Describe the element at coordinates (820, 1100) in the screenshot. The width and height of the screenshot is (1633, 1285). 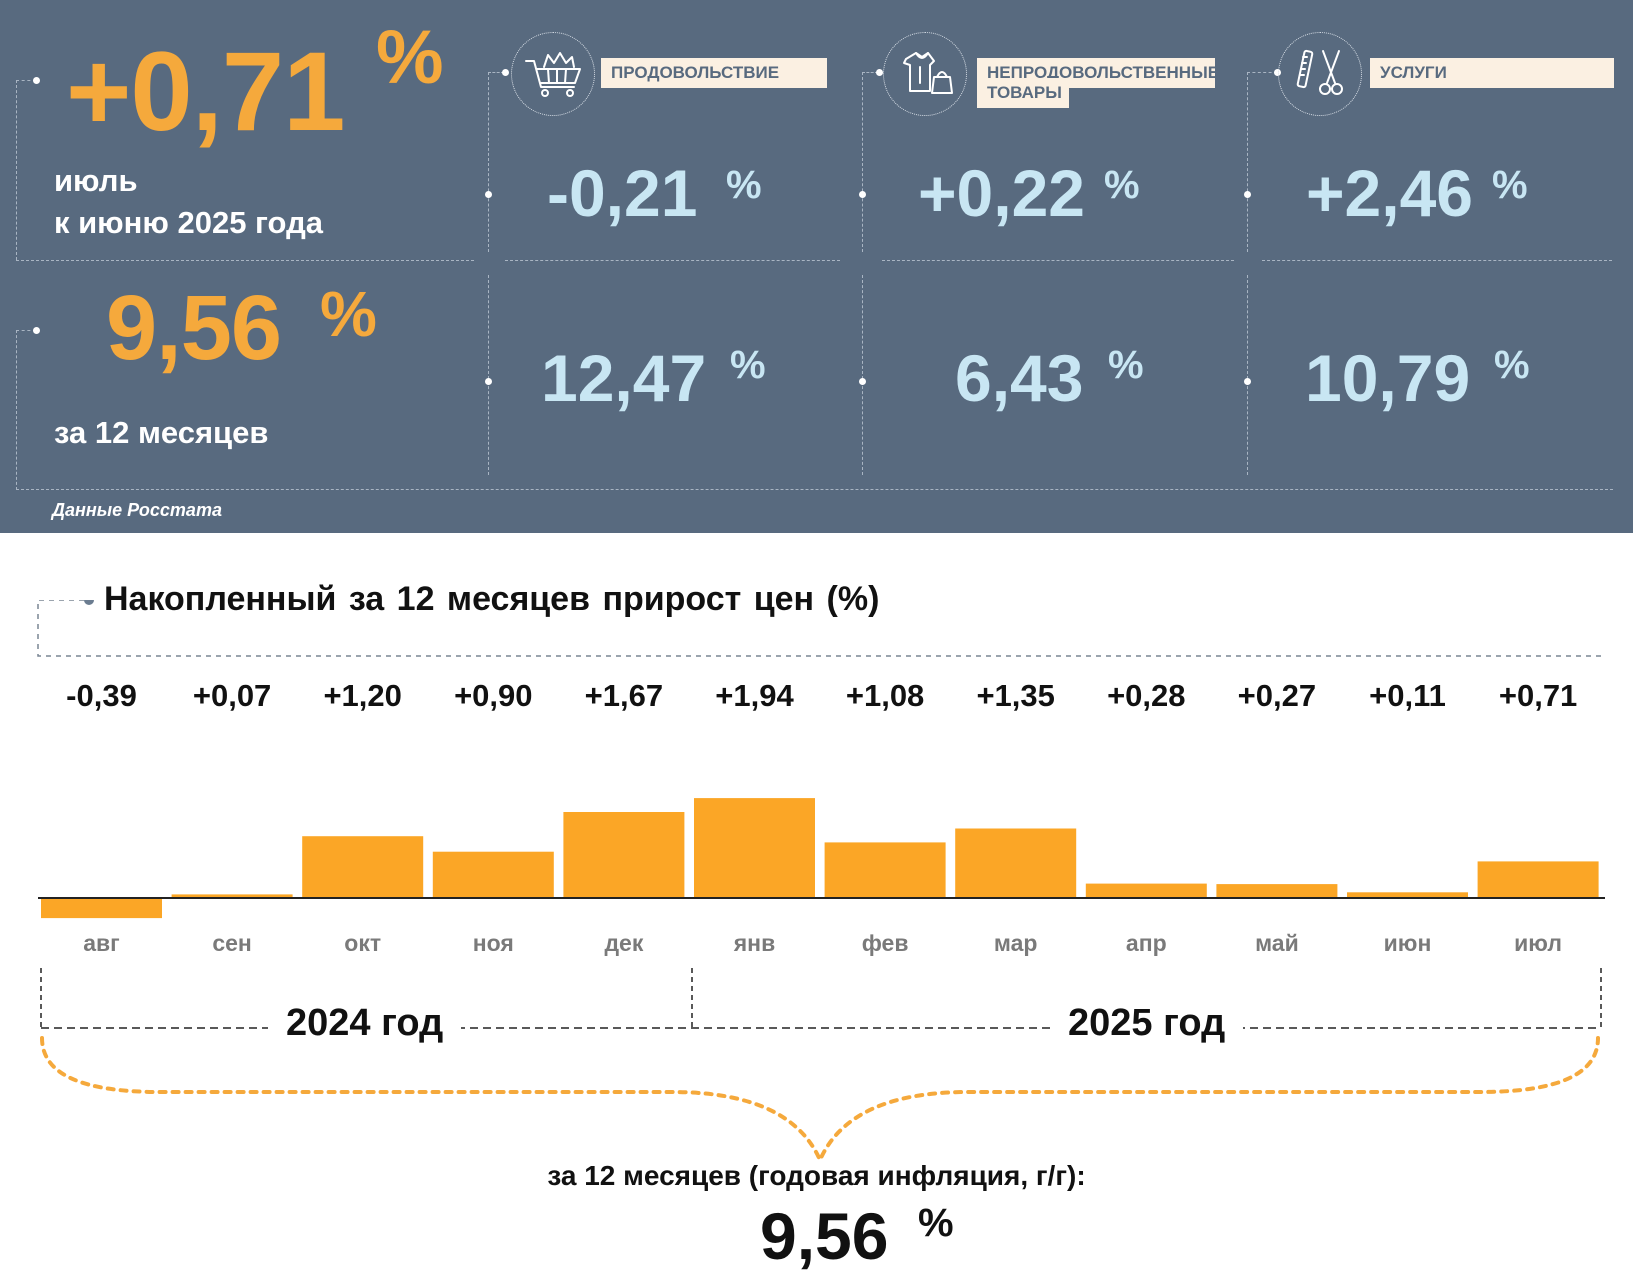
I see `annual-brace` at that location.